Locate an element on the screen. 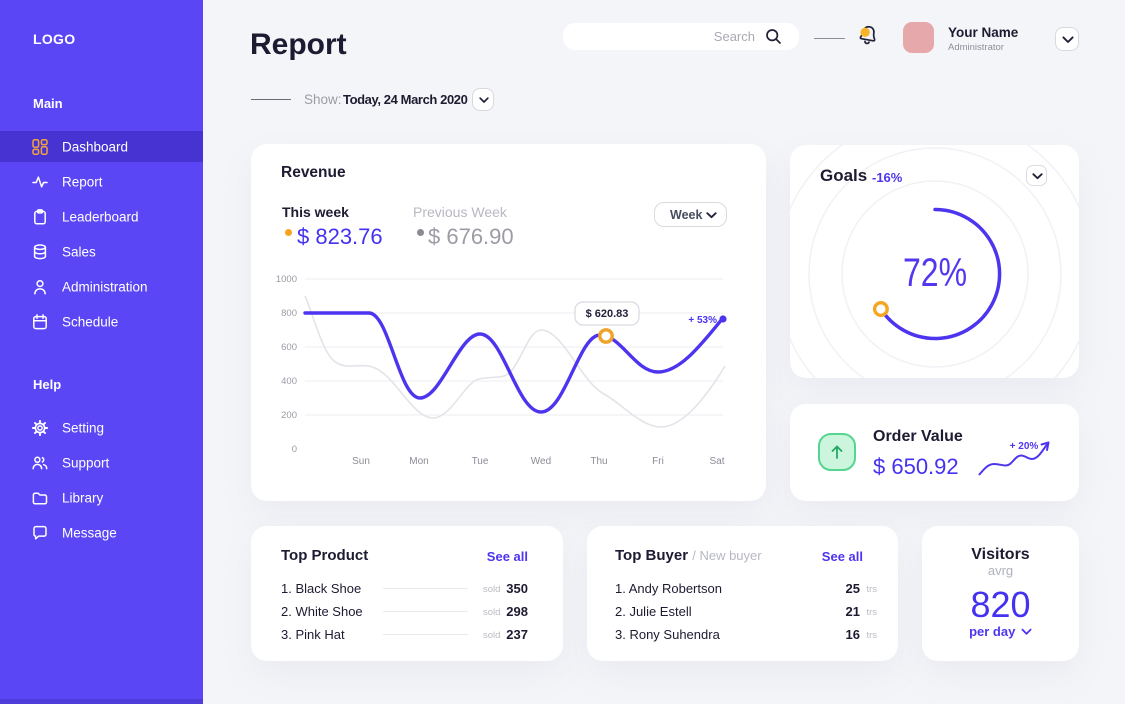 Image resolution: width=1125 pixels, height=704 pixels. svg-text: Fri is located at coordinates (658, 461).